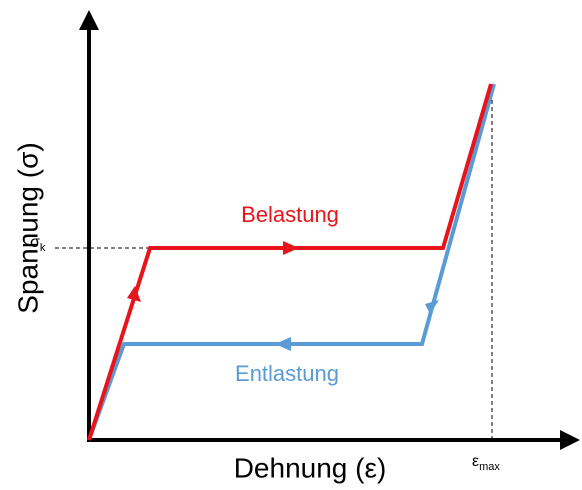 The image size is (582, 490). I want to click on sigma-k-base: σ, so click(35, 242).